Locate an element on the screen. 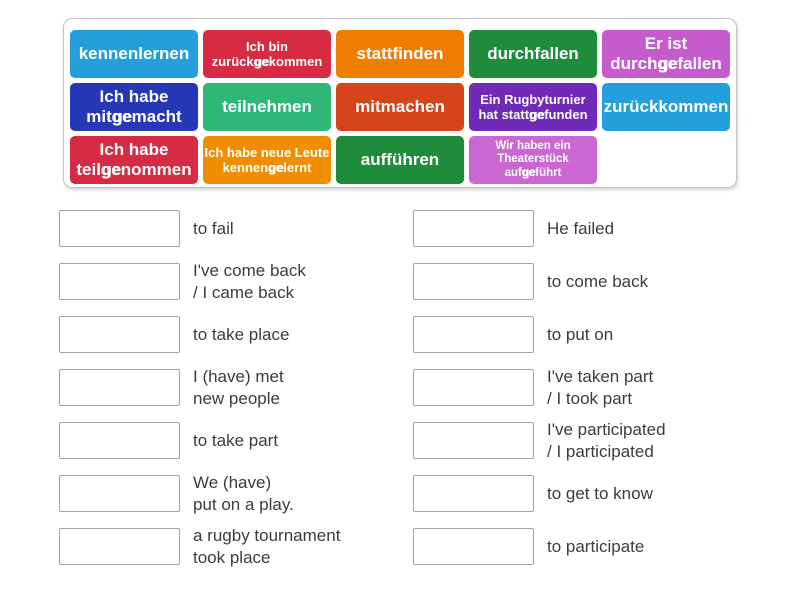 This screenshot has height=600, width=800. word-tile-ein-rugbyturnier-hat-stattgefunden: Ein Rugbyturnier hat stattgefunden is located at coordinates (533, 107).